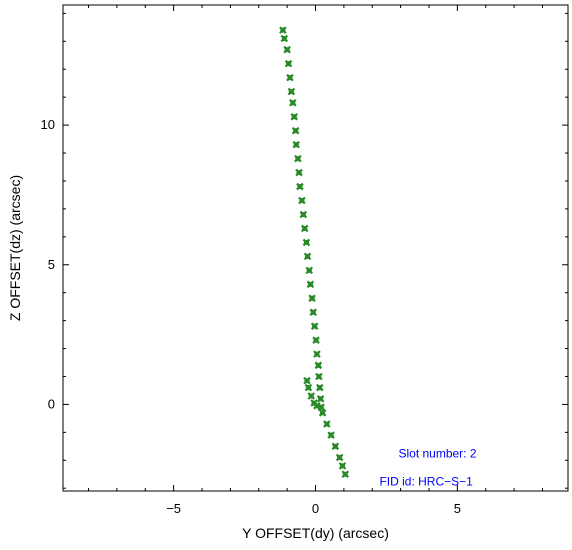 This screenshot has width=572, height=550. What do you see at coordinates (315, 508) in the screenshot?
I see `x-tick-label: 0` at bounding box center [315, 508].